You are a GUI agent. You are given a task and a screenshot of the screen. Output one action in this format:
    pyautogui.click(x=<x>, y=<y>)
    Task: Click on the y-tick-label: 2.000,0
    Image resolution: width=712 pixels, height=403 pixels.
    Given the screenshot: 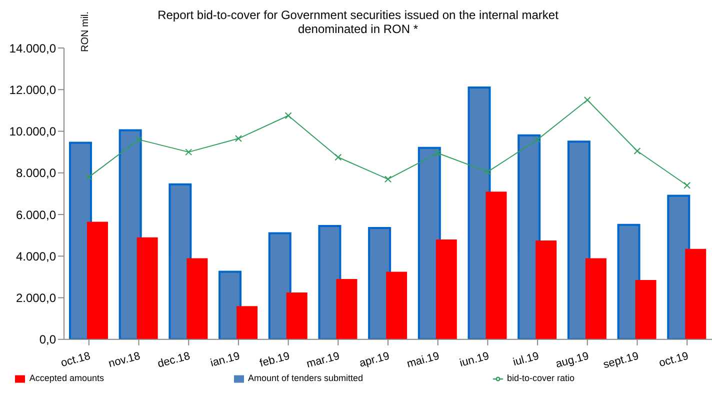 What is the action you would take?
    pyautogui.click(x=36, y=298)
    